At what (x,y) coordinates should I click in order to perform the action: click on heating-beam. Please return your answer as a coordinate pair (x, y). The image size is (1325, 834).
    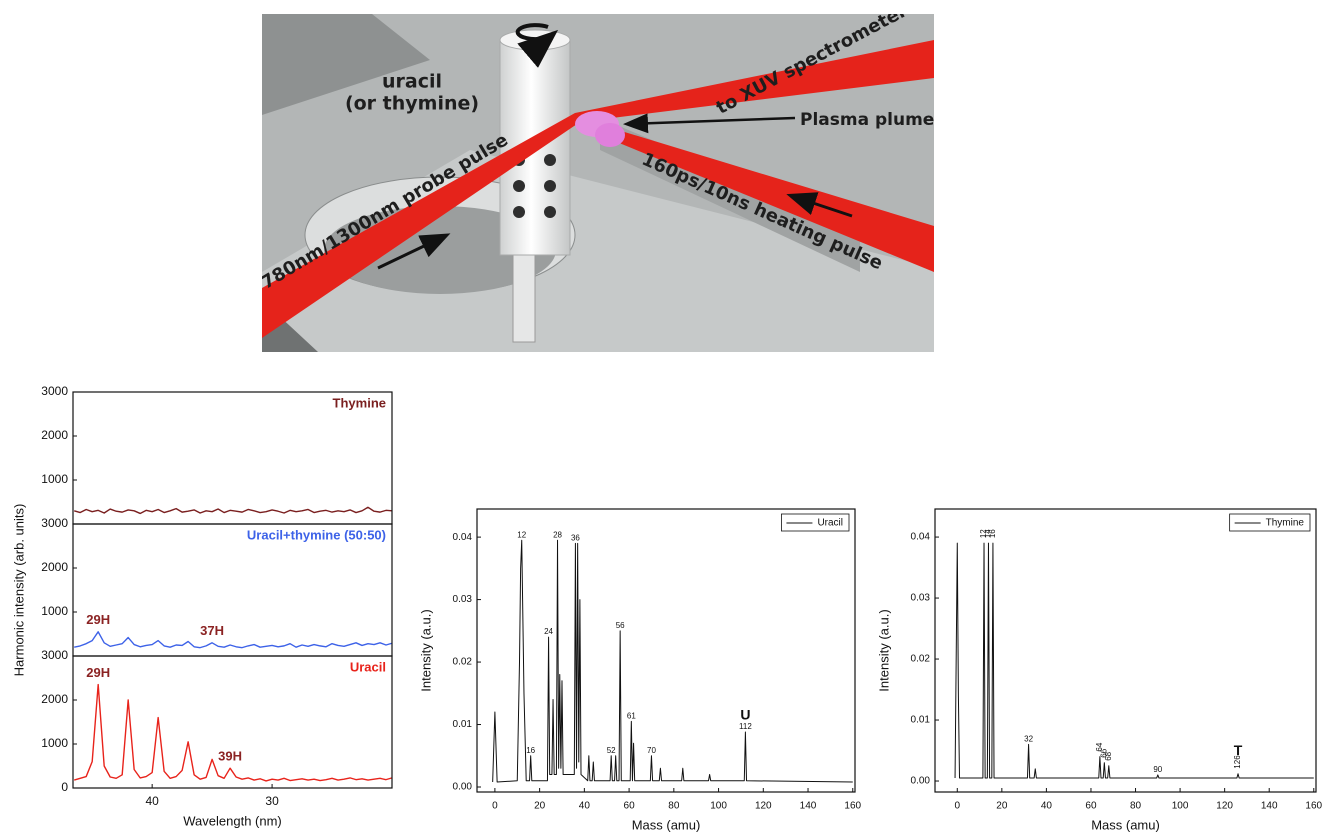
    Looking at the image, I should click on (759, 196).